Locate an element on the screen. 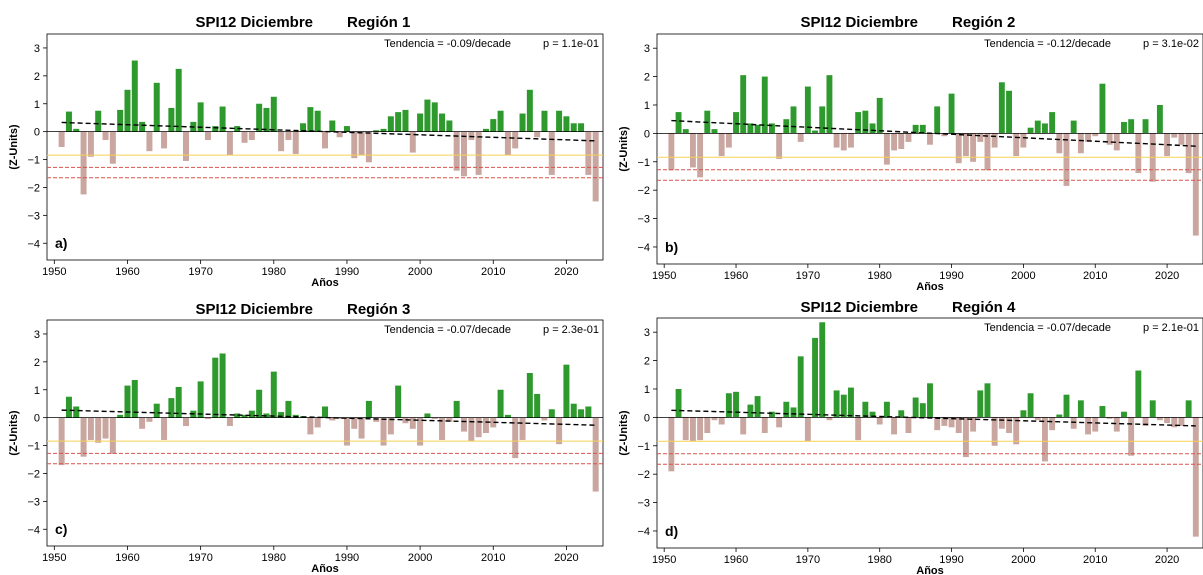  bar-2014 is located at coordinates (522, 428).